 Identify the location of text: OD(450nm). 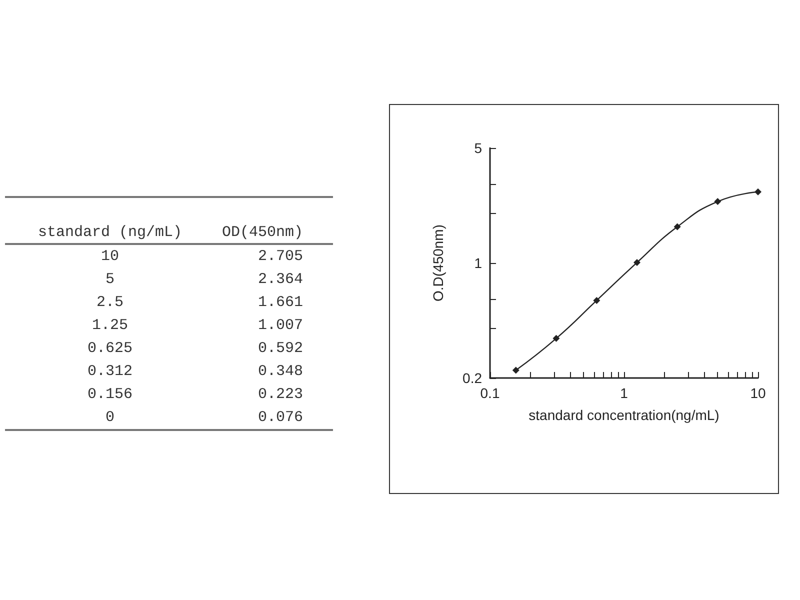
(262, 233).